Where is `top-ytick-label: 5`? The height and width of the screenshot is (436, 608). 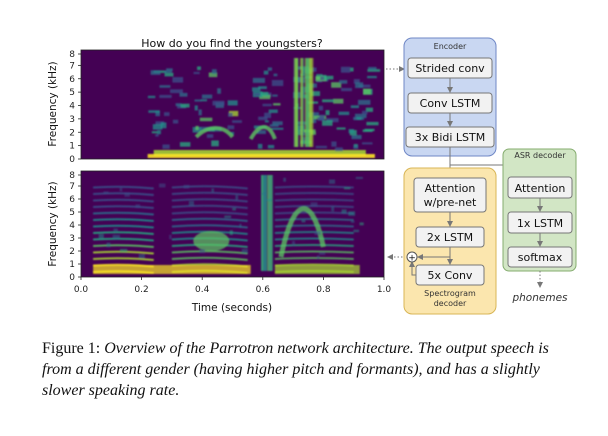
top-ytick-label: 5 is located at coordinates (72, 93).